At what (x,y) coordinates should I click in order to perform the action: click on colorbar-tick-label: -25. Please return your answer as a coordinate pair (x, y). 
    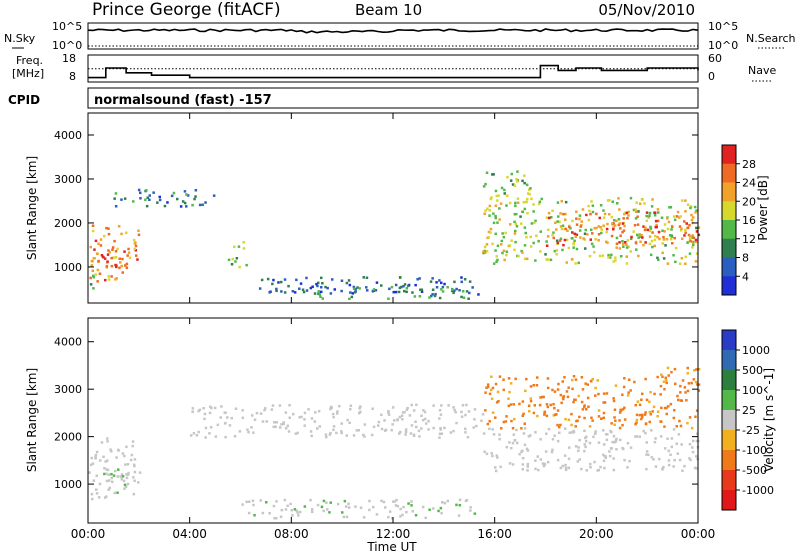
    Looking at the image, I should click on (751, 430).